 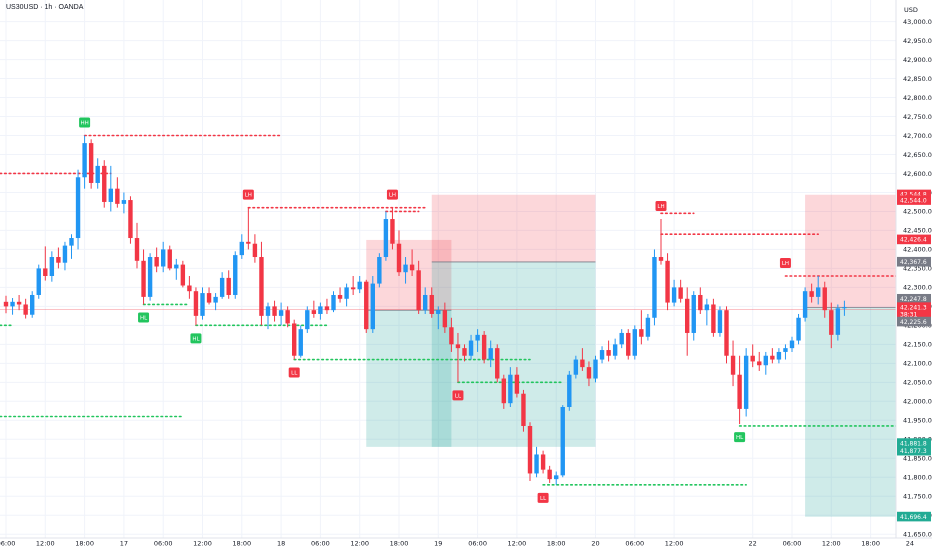 What do you see at coordinates (917, 478) in the screenshot?
I see `price-tick-label: 41,800.0` at bounding box center [917, 478].